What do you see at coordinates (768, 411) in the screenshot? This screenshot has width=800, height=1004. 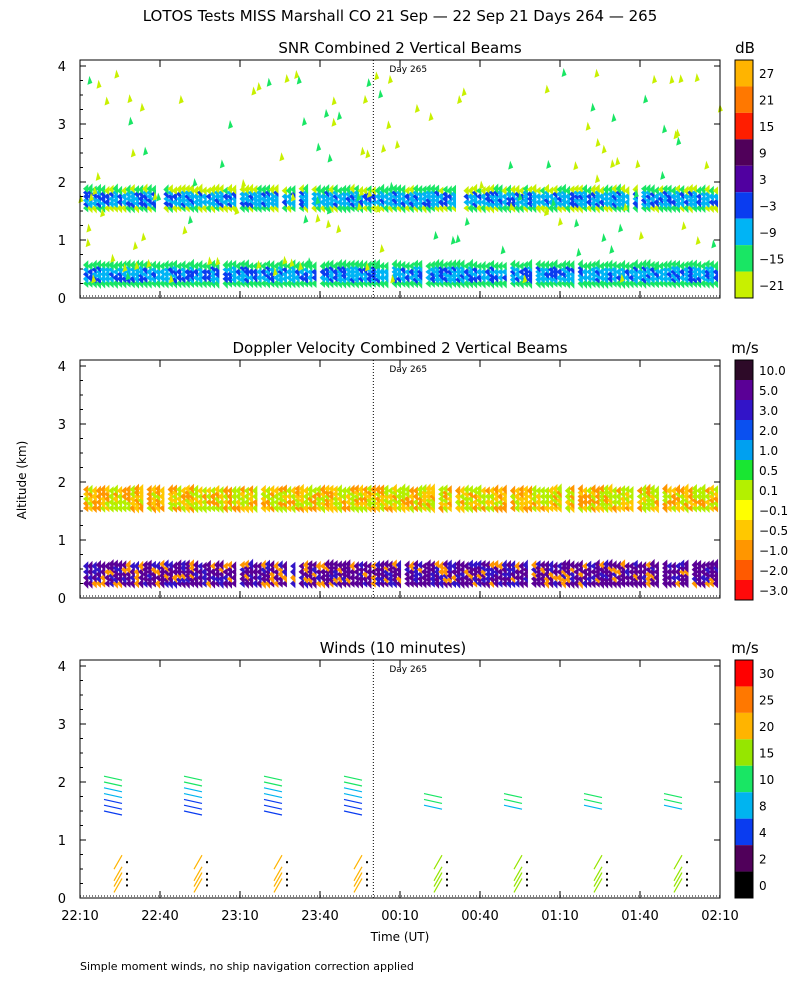 I see `colorbar-tick-label: 3.0` at bounding box center [768, 411].